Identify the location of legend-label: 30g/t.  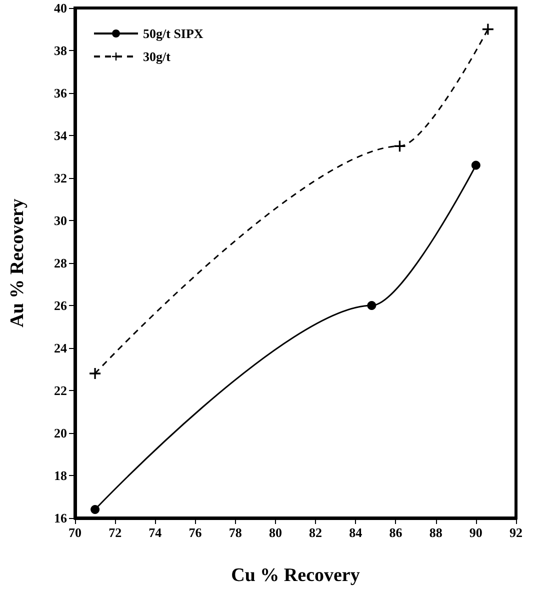
(157, 56).